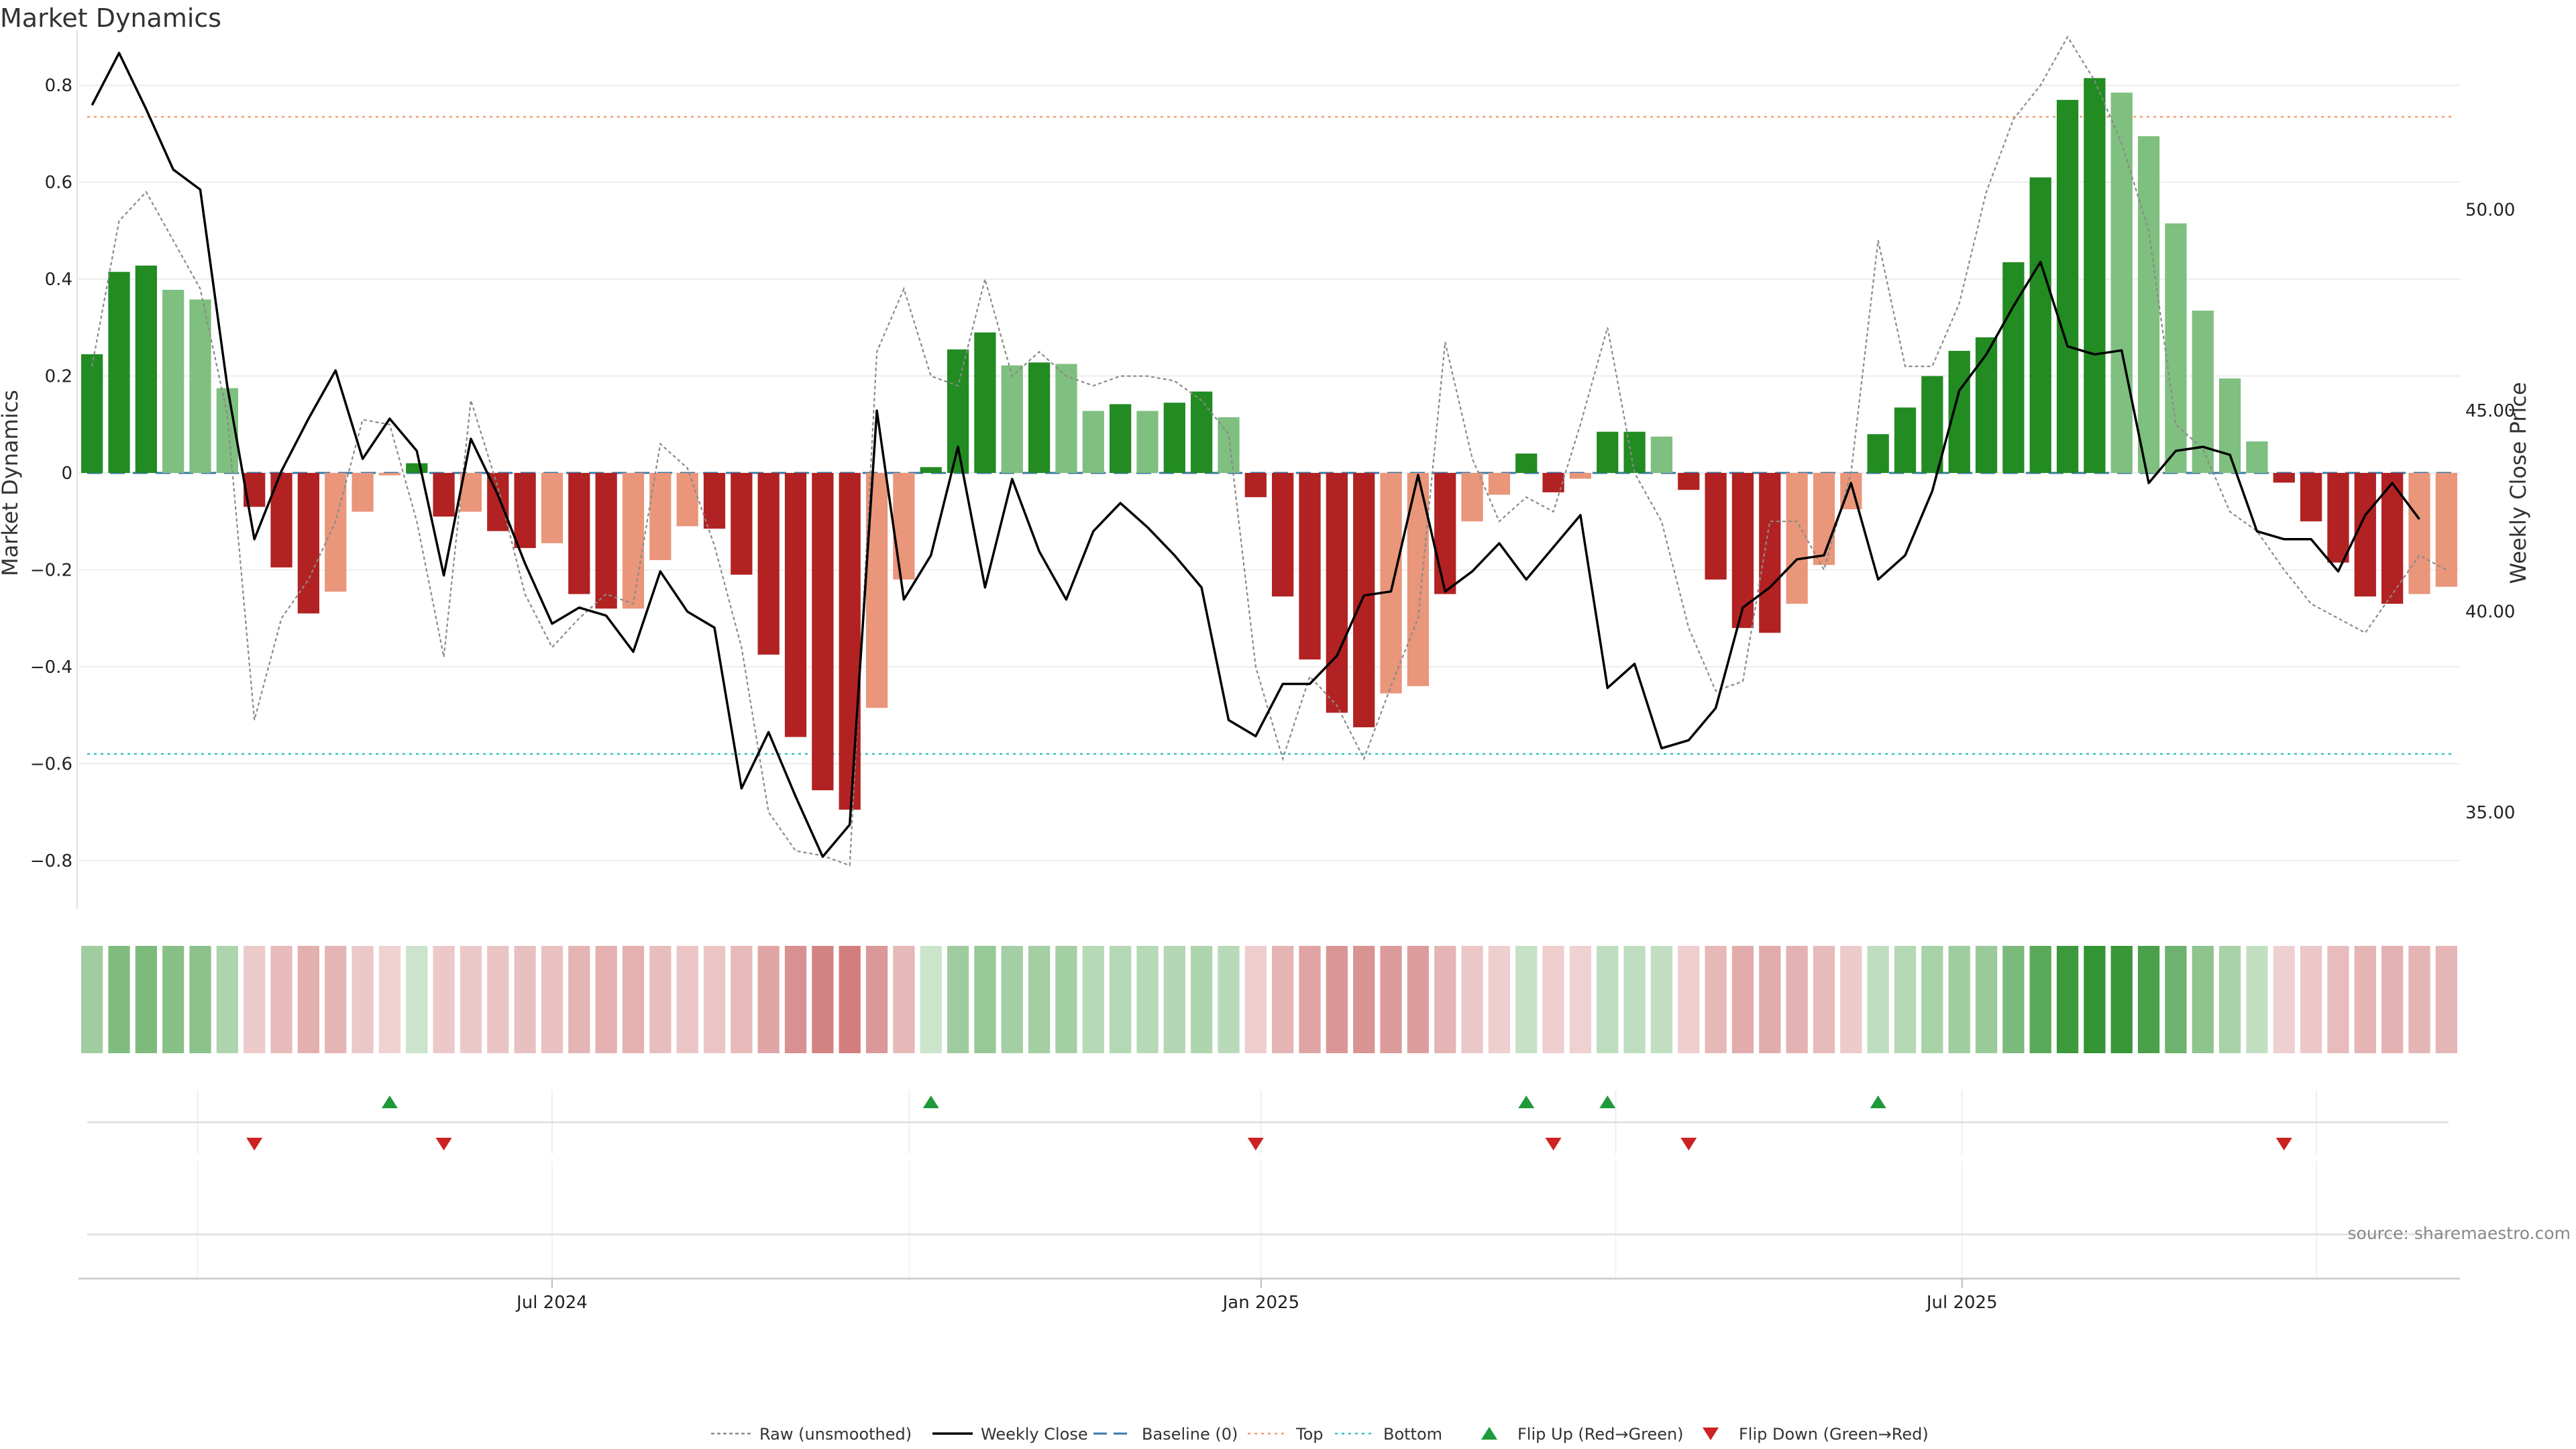 The height and width of the screenshot is (1449, 2576). What do you see at coordinates (51, 570) in the screenshot?
I see `y-tick-label: −0.2` at bounding box center [51, 570].